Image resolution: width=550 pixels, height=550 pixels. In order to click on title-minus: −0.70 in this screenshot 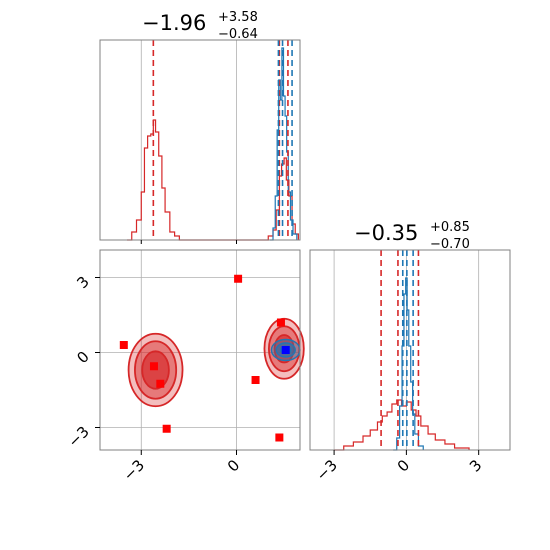, I will do `click(450, 244)`.